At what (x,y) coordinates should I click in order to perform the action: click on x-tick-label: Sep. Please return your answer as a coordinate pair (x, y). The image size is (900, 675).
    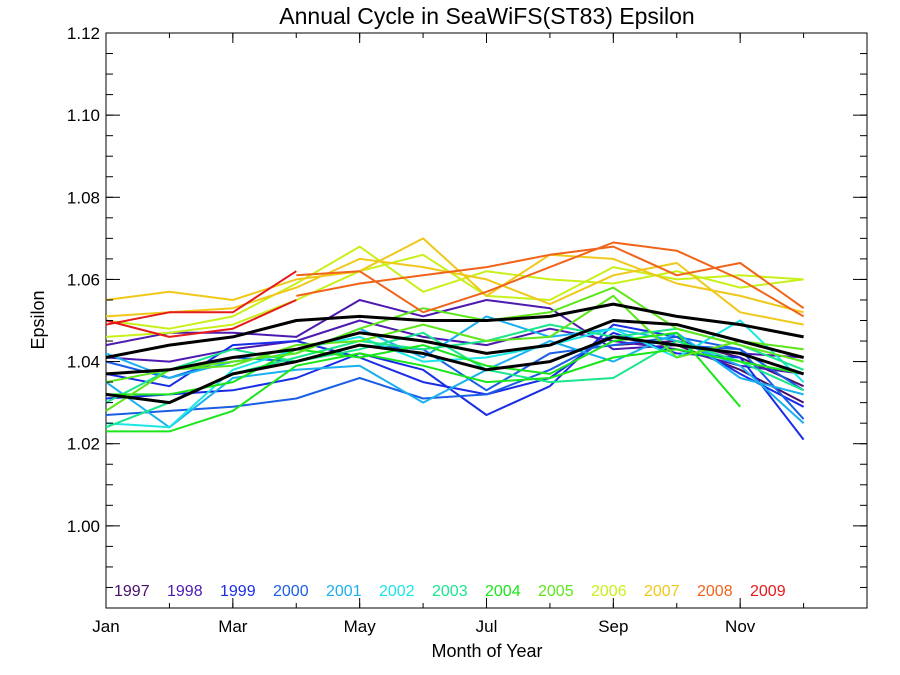
    Looking at the image, I should click on (613, 626).